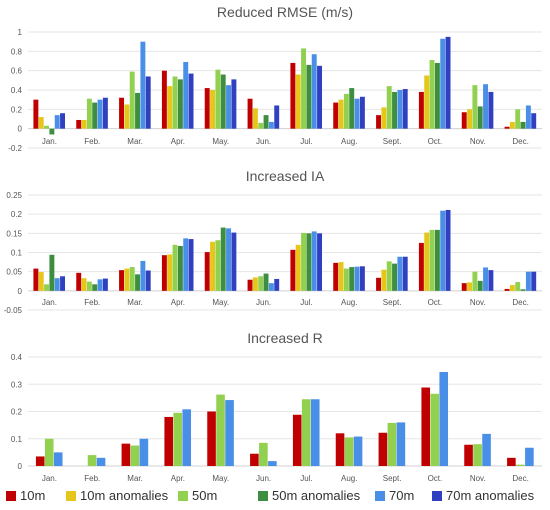 Image resolution: width=550 pixels, height=510 pixels. I want to click on bar-50m-Sept, so click(389, 107).